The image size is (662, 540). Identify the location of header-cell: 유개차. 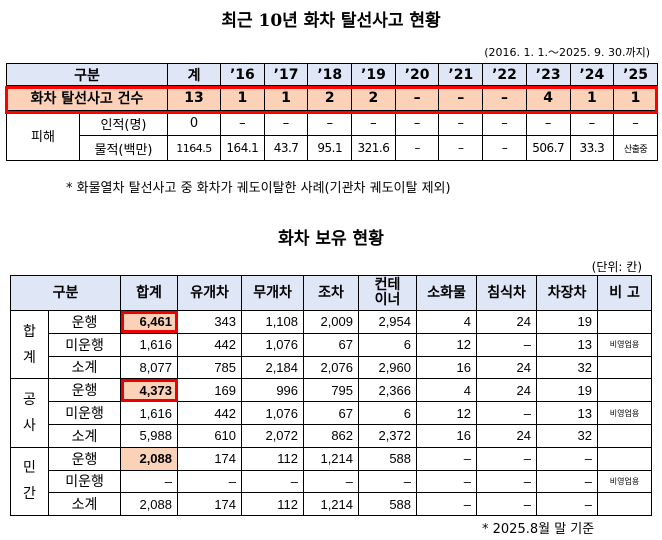
(210, 293).